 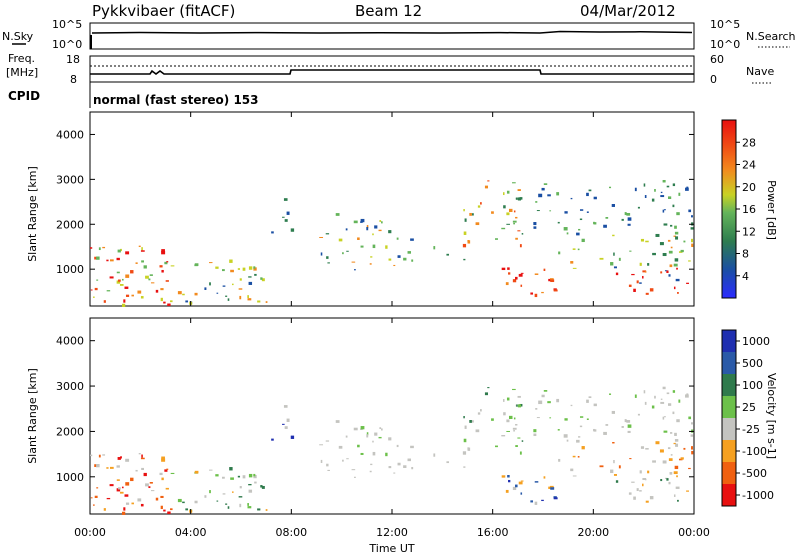 What do you see at coordinates (391, 548) in the screenshot?
I see `xlabel-time: Time UT` at bounding box center [391, 548].